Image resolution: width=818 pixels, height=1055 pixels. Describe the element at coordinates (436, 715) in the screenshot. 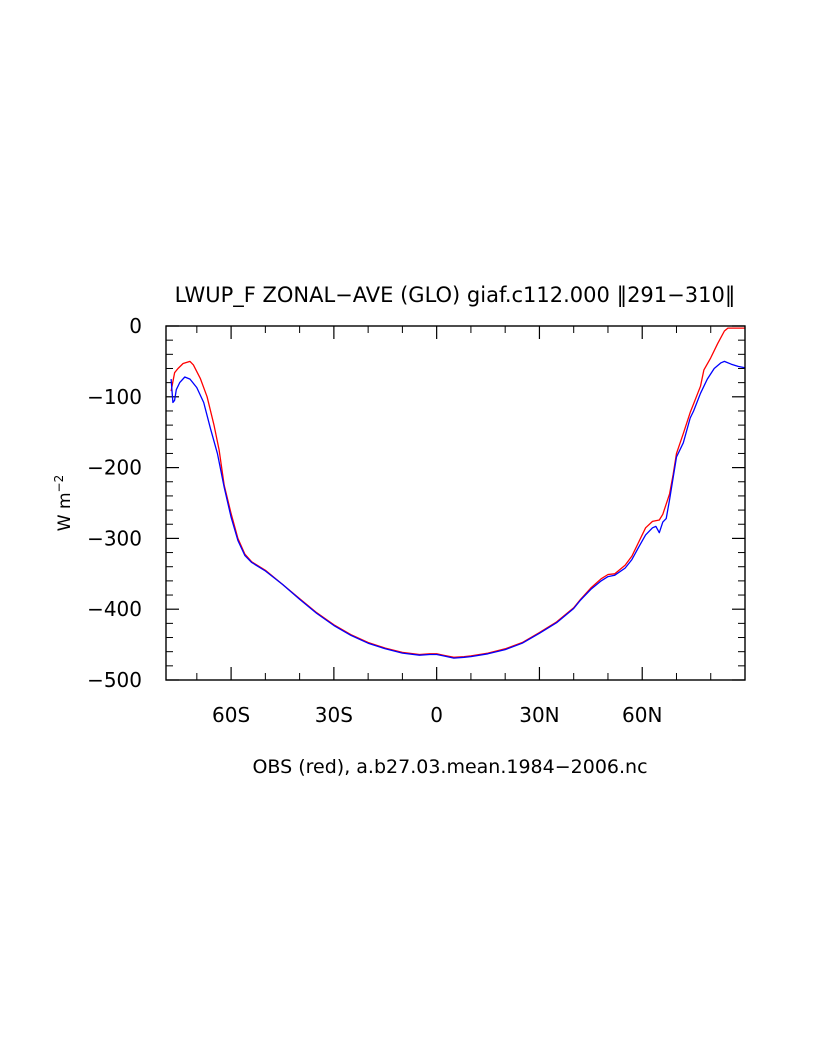

I see `x-tick-label: 0` at that location.